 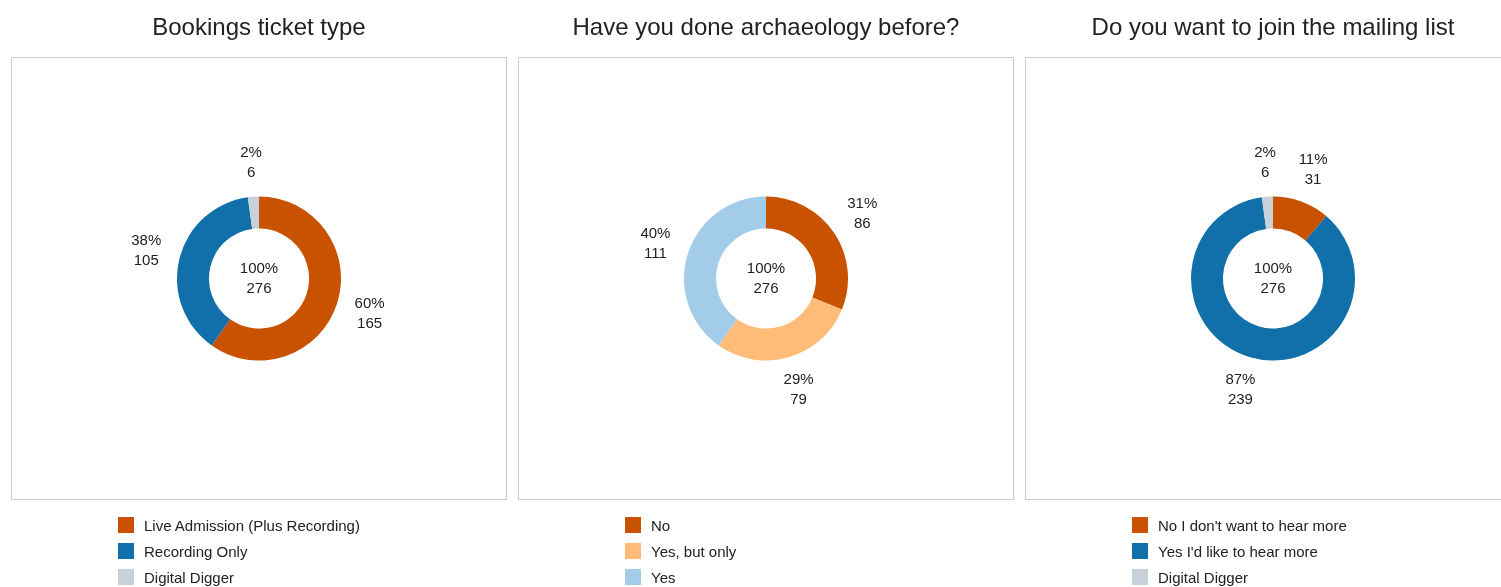 What do you see at coordinates (1238, 551) in the screenshot?
I see `legend-label: Yes I'd like to hear more` at bounding box center [1238, 551].